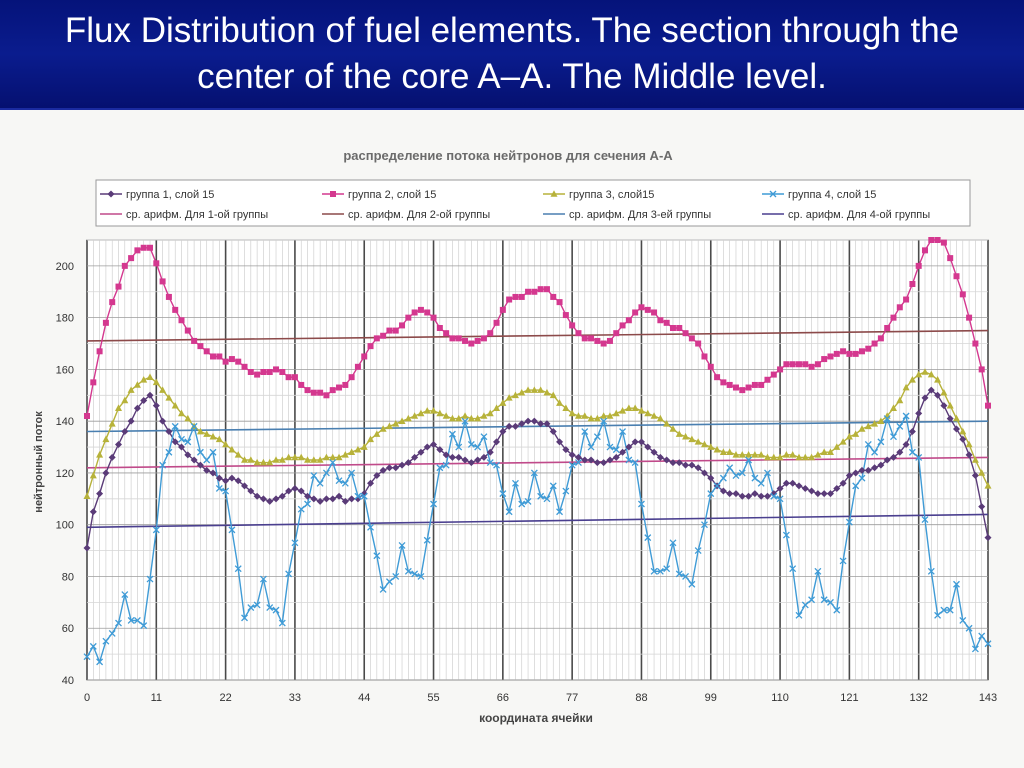 Image resolution: width=1024 pixels, height=768 pixels. Describe the element at coordinates (503, 698) in the screenshot. I see `x-tick-label: 66` at that location.